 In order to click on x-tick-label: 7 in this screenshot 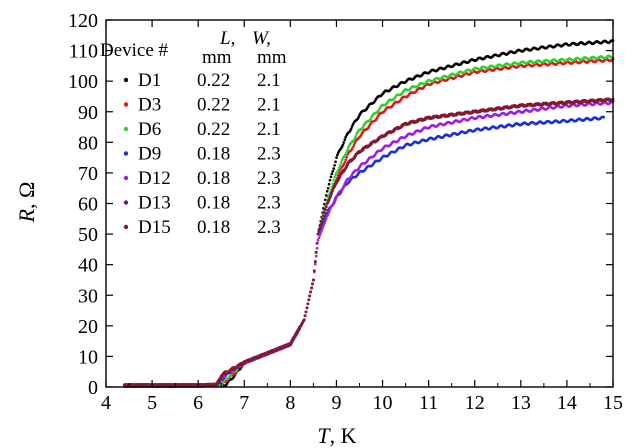, I will do `click(244, 403)`.